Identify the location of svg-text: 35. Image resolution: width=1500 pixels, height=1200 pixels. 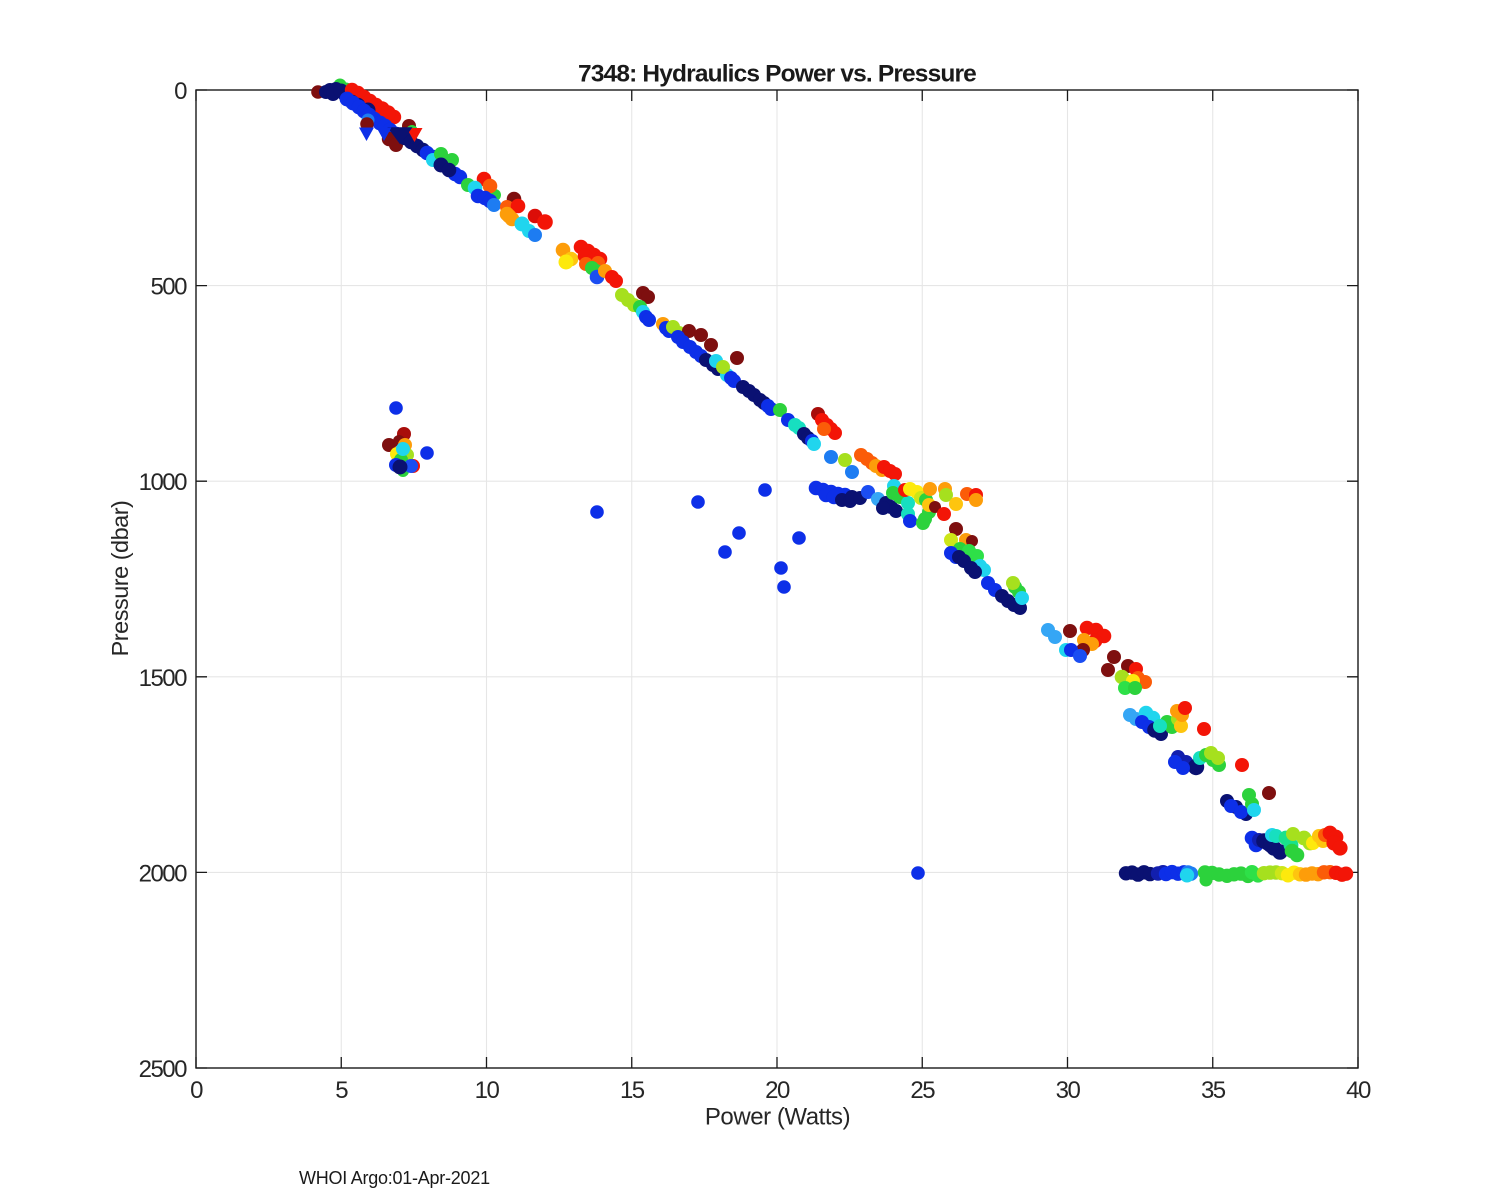
(1213, 1090).